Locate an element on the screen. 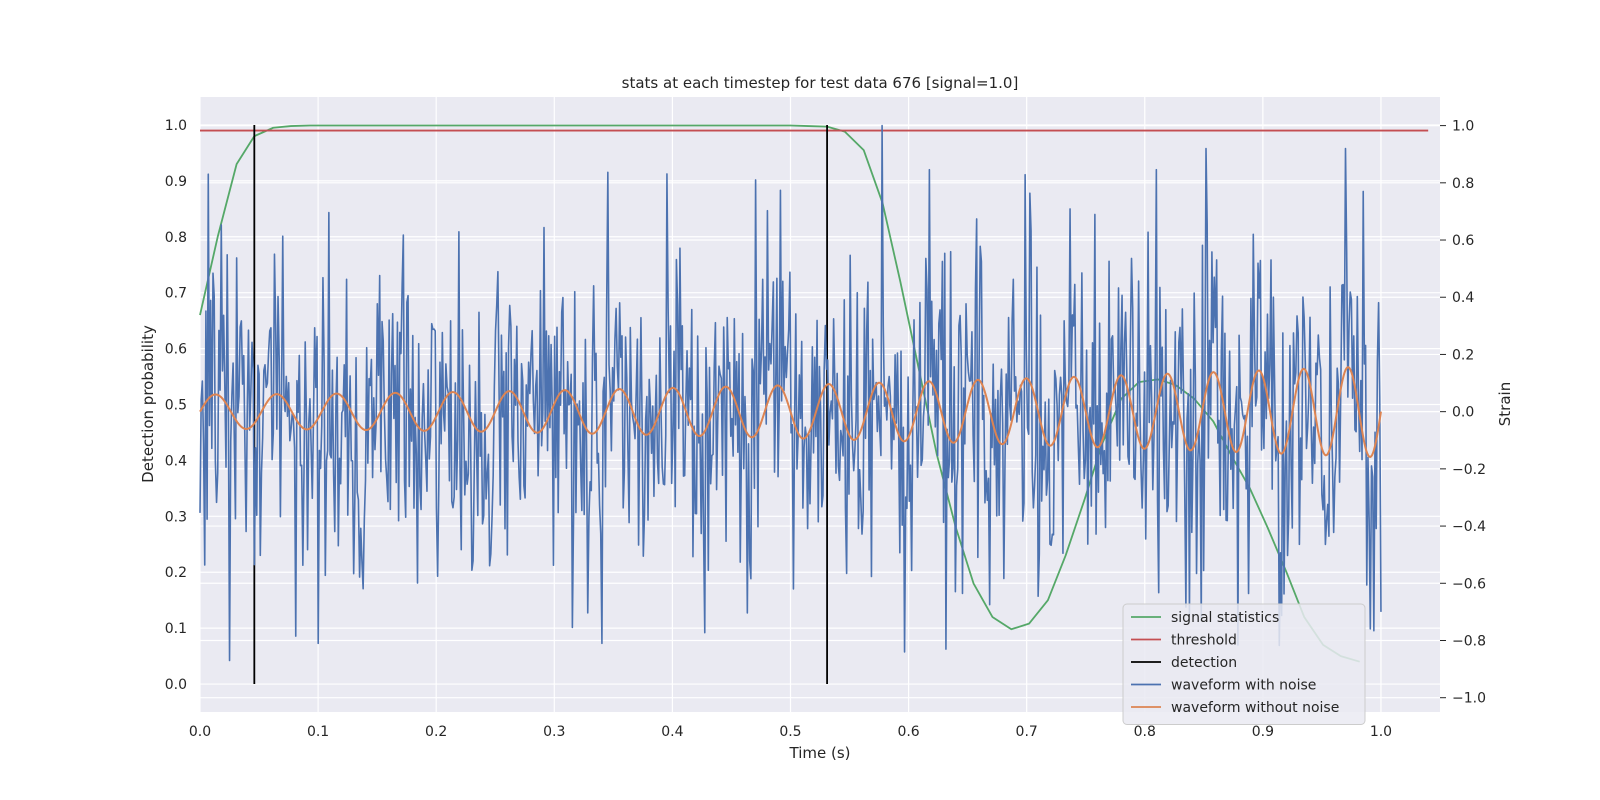  y-tick-label: 1.0 is located at coordinates (176, 126).